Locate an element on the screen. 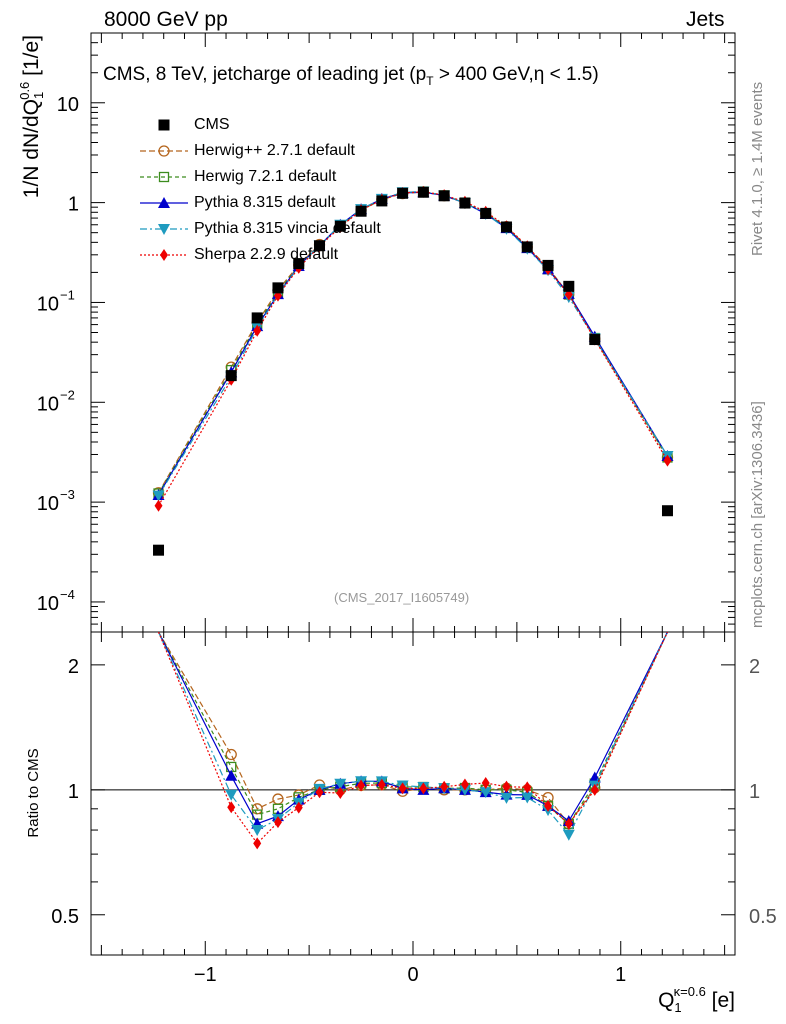  legend-label: Sherpa 2.2.9 default is located at coordinates (266, 254).